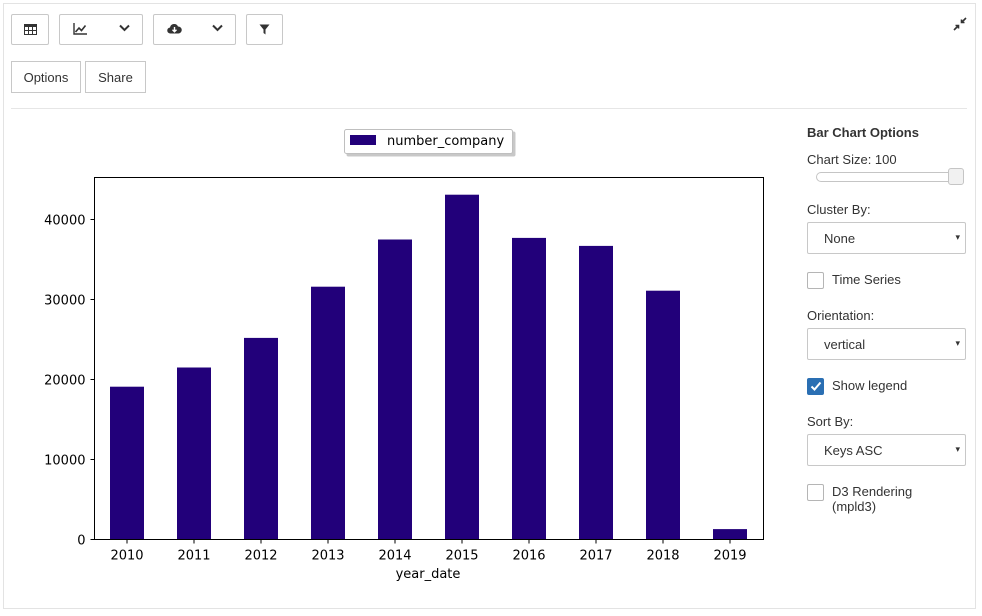 Image resolution: width=982 pixels, height=616 pixels. What do you see at coordinates (489, 108) in the screenshot?
I see `divider` at bounding box center [489, 108].